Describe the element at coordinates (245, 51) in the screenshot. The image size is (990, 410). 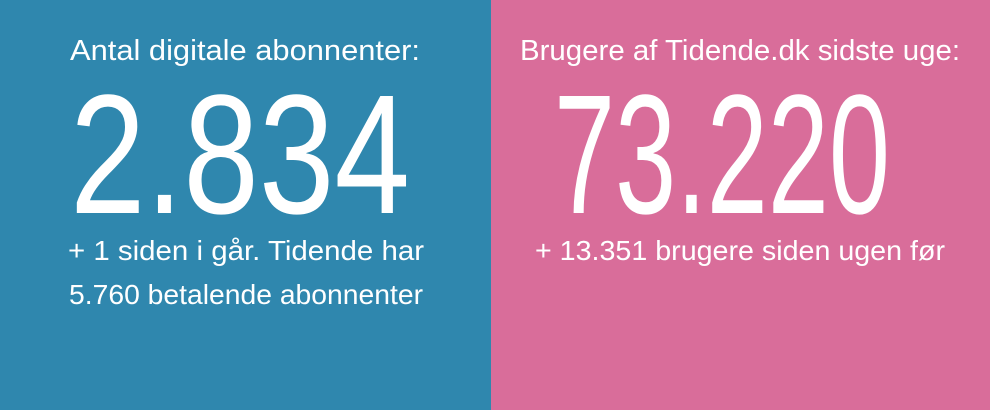
I see `panel-label: Antal digitale abonnenter:` at that location.